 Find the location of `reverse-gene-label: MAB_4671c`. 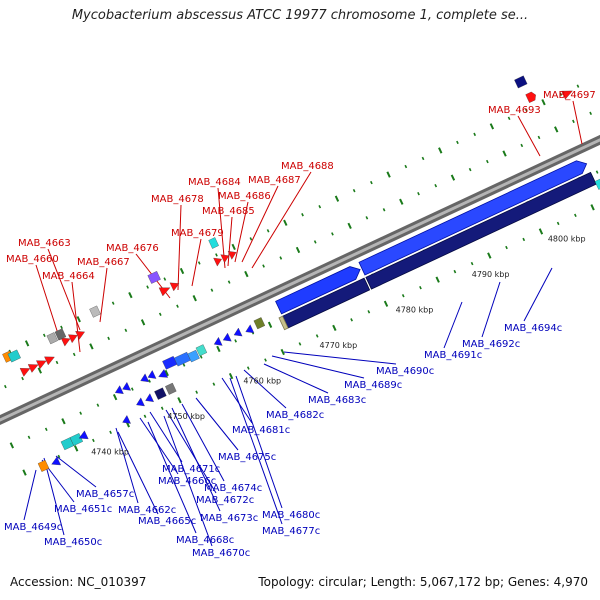

reverse-gene-label: MAB_4671c is located at coordinates (191, 469).